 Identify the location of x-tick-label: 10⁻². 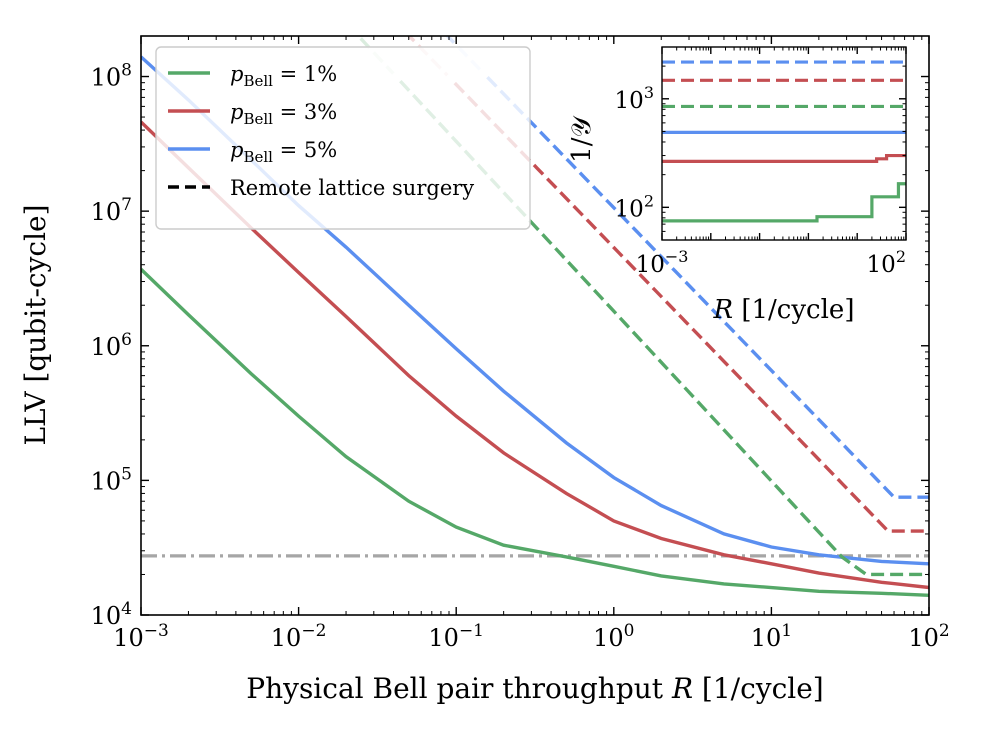
(299, 636).